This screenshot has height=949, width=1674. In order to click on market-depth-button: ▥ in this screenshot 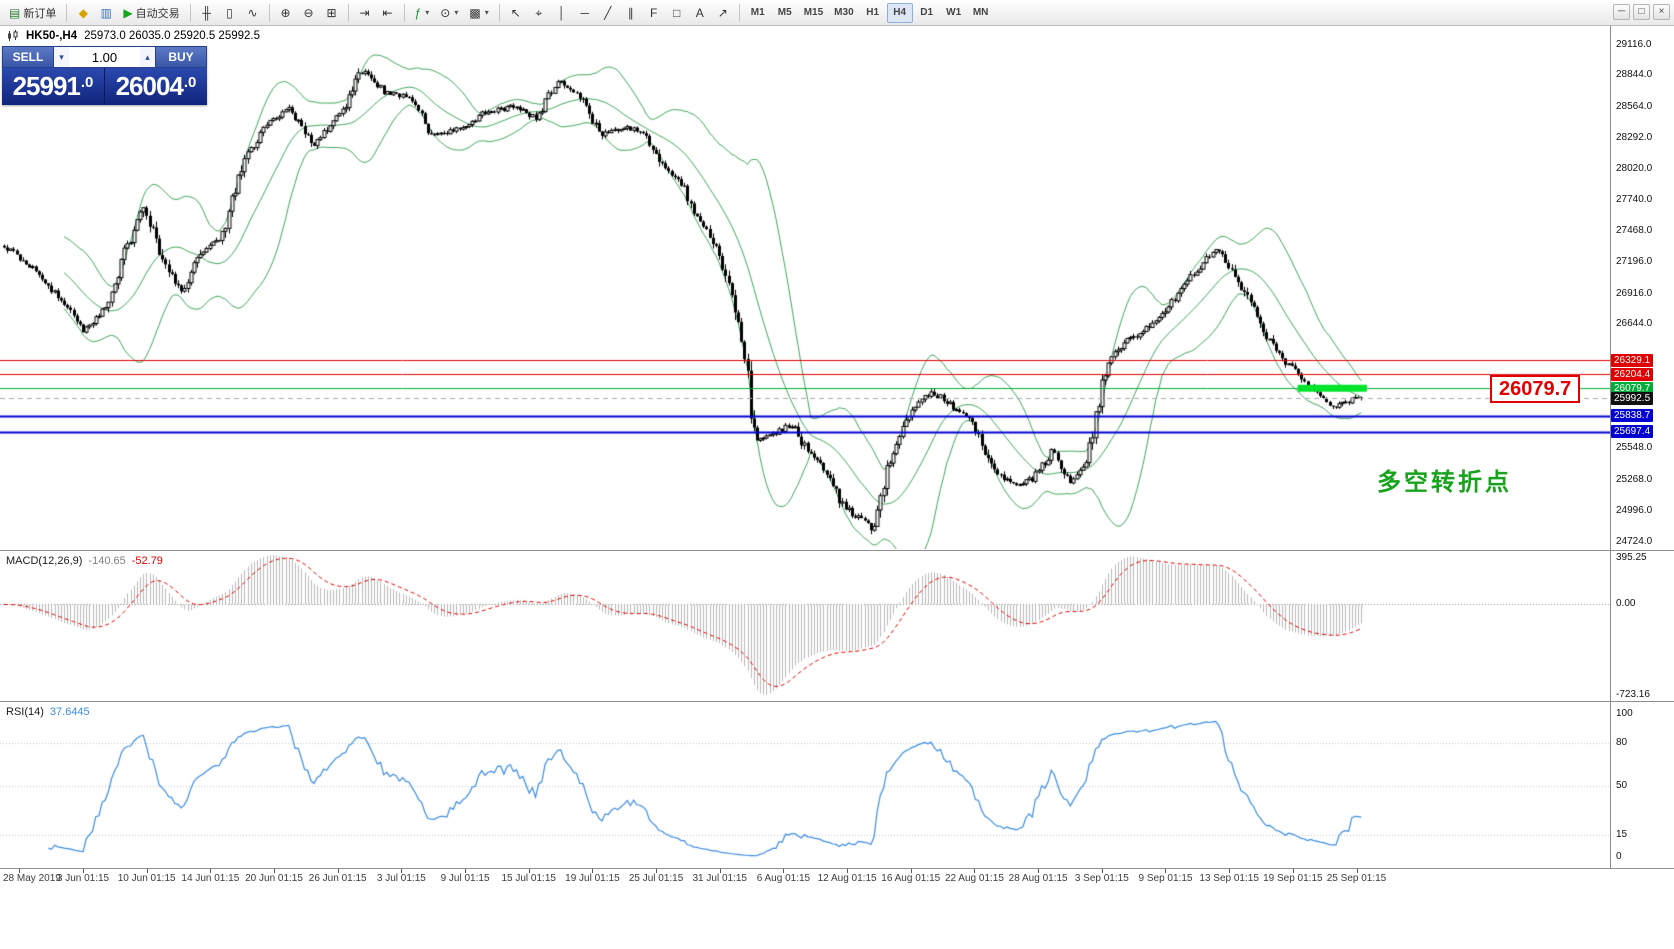, I will do `click(106, 13)`.